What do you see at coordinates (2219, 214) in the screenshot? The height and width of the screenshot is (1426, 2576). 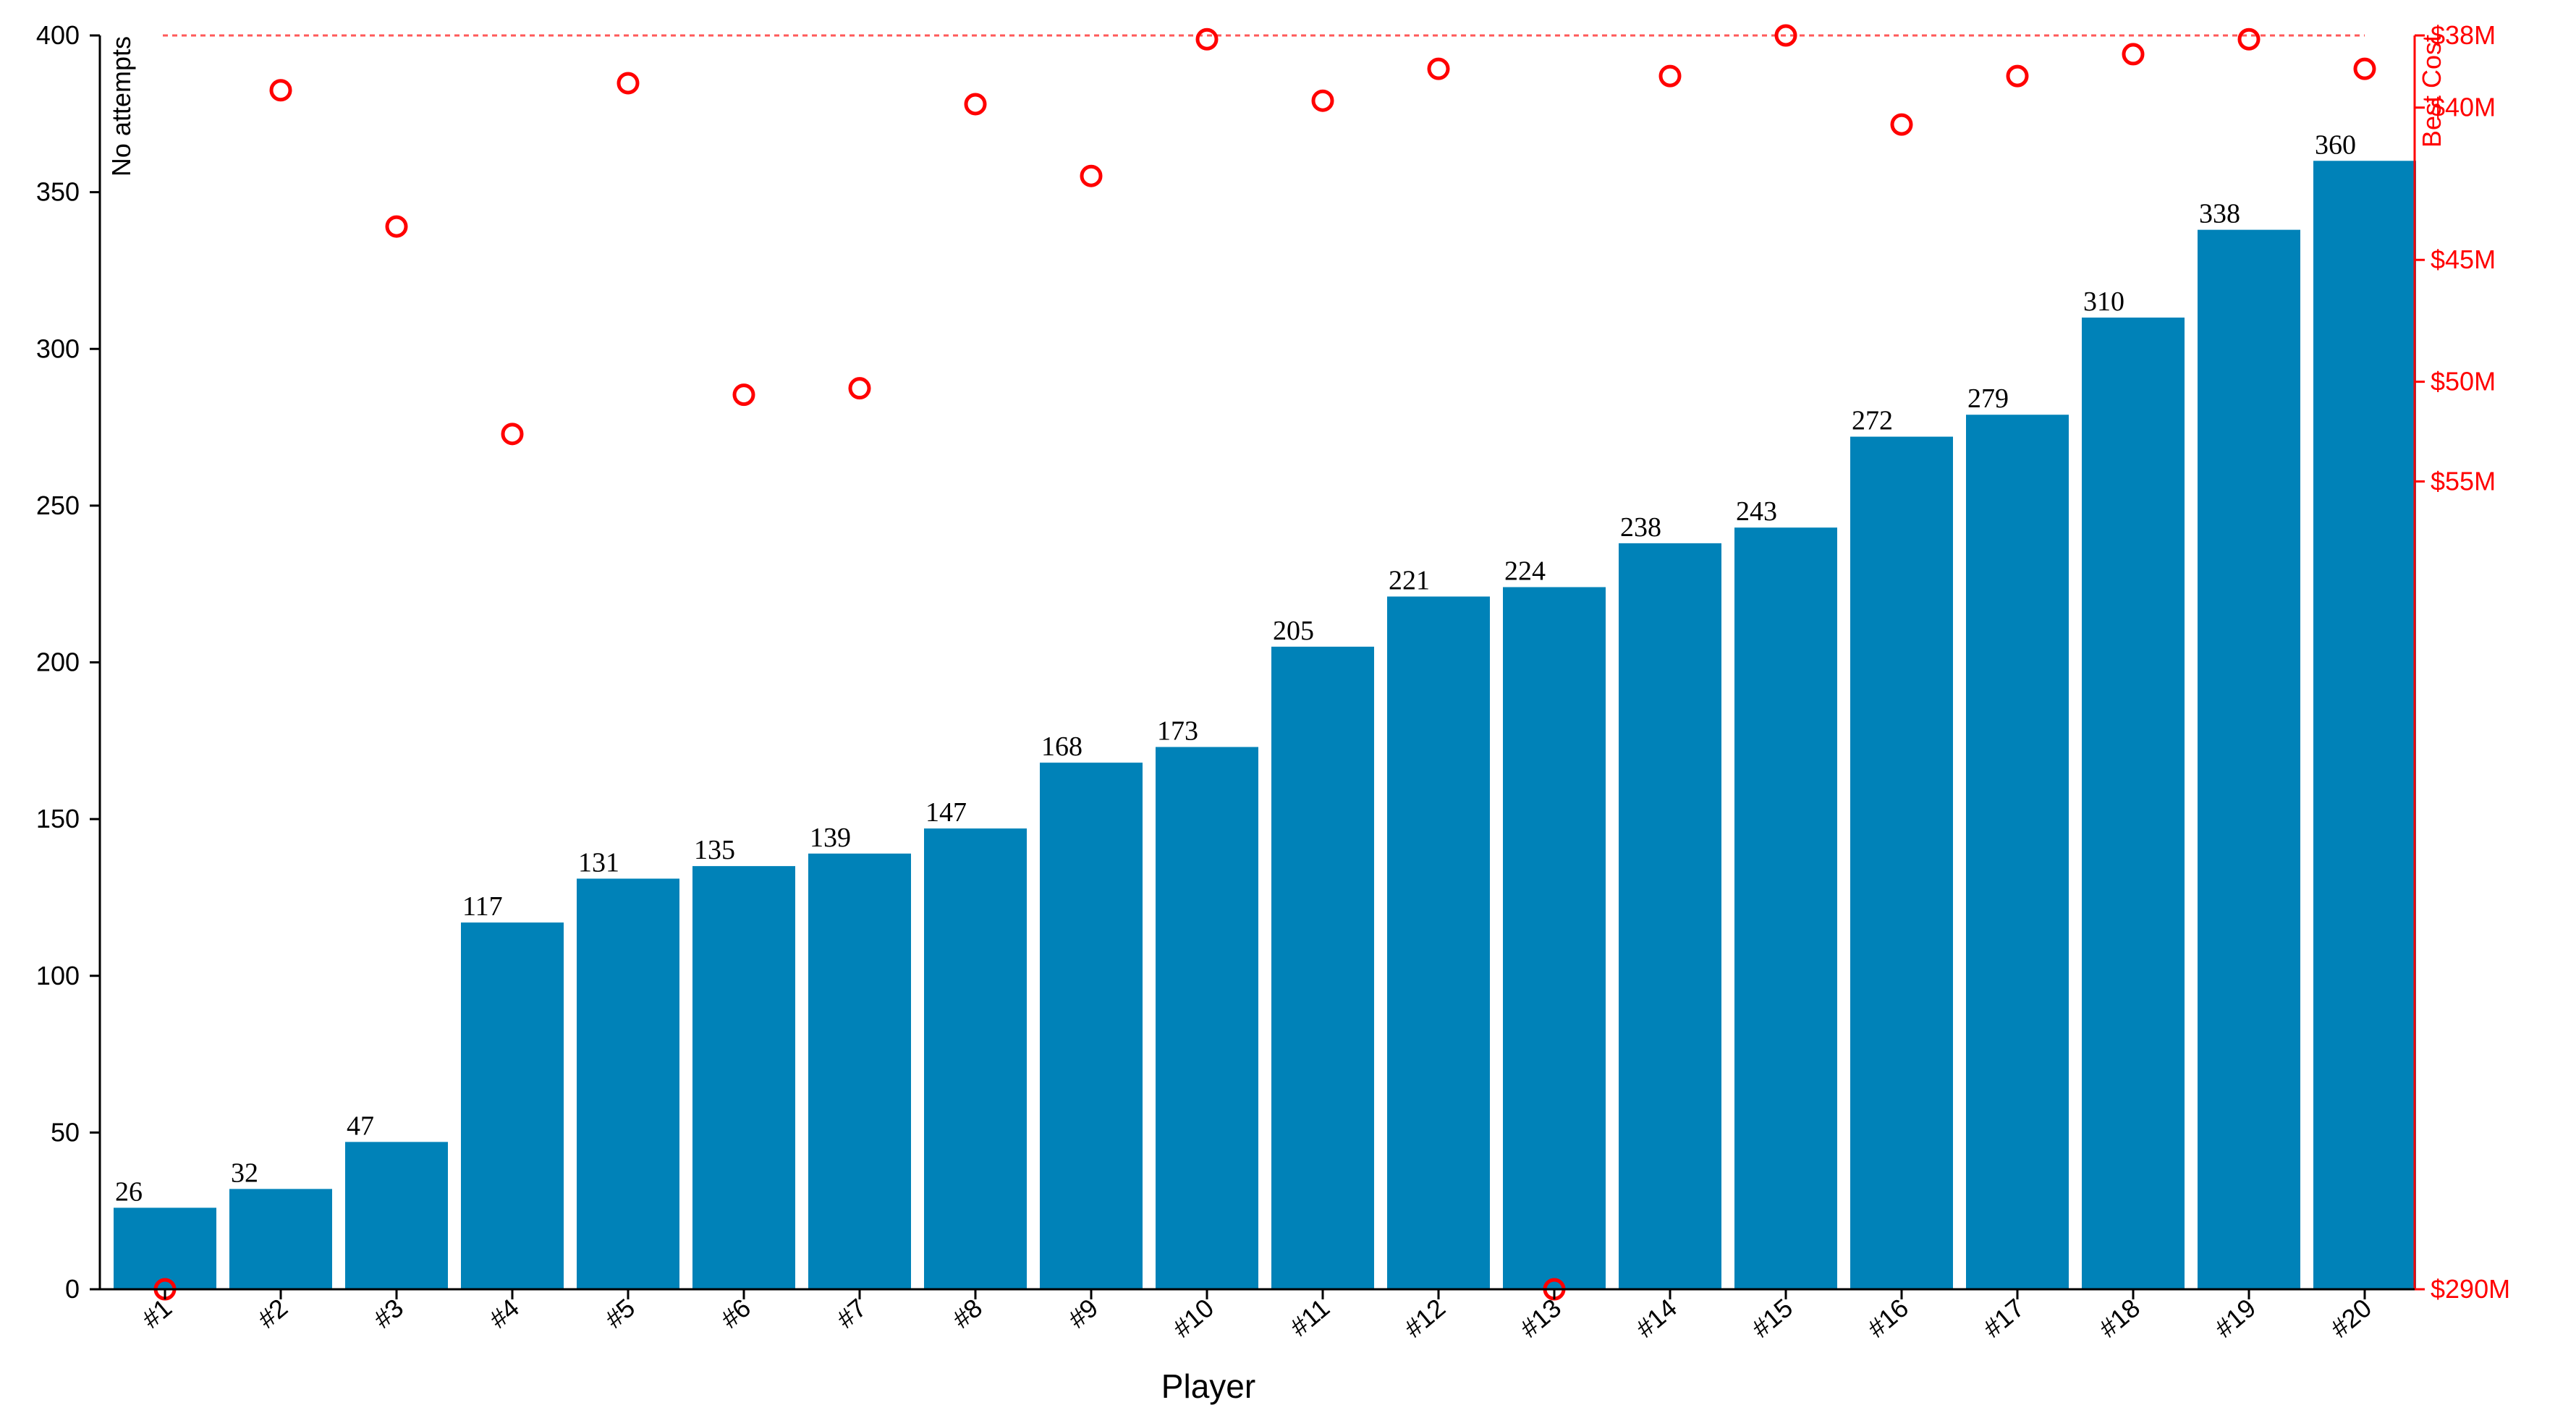 I see `bar-label-19: 338` at bounding box center [2219, 214].